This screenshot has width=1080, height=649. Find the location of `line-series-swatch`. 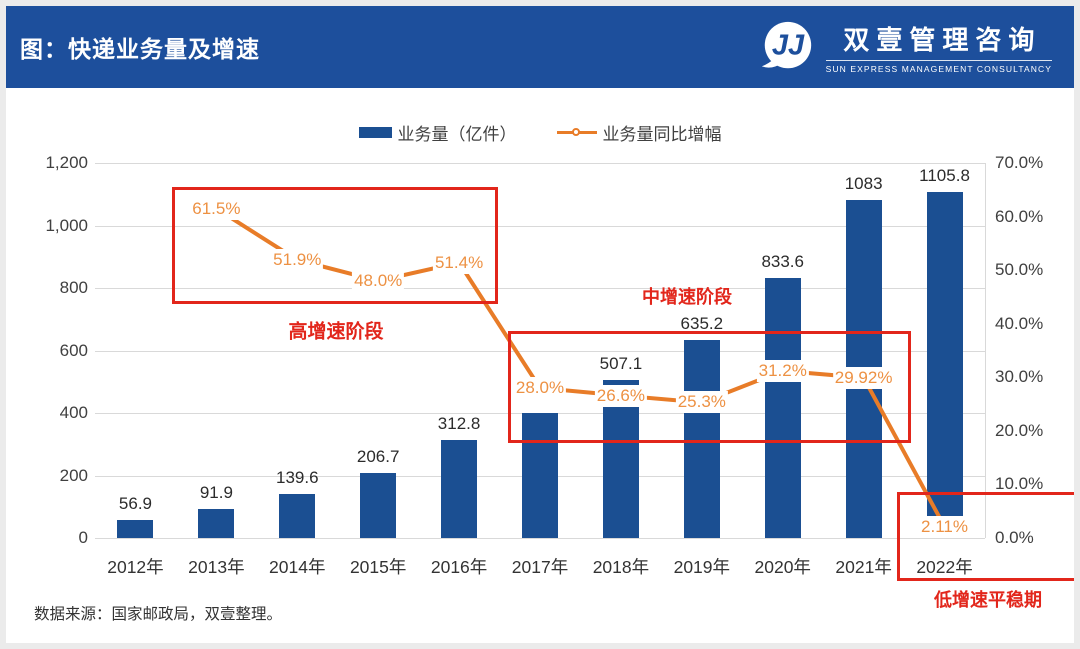

line-series-swatch is located at coordinates (576, 132).